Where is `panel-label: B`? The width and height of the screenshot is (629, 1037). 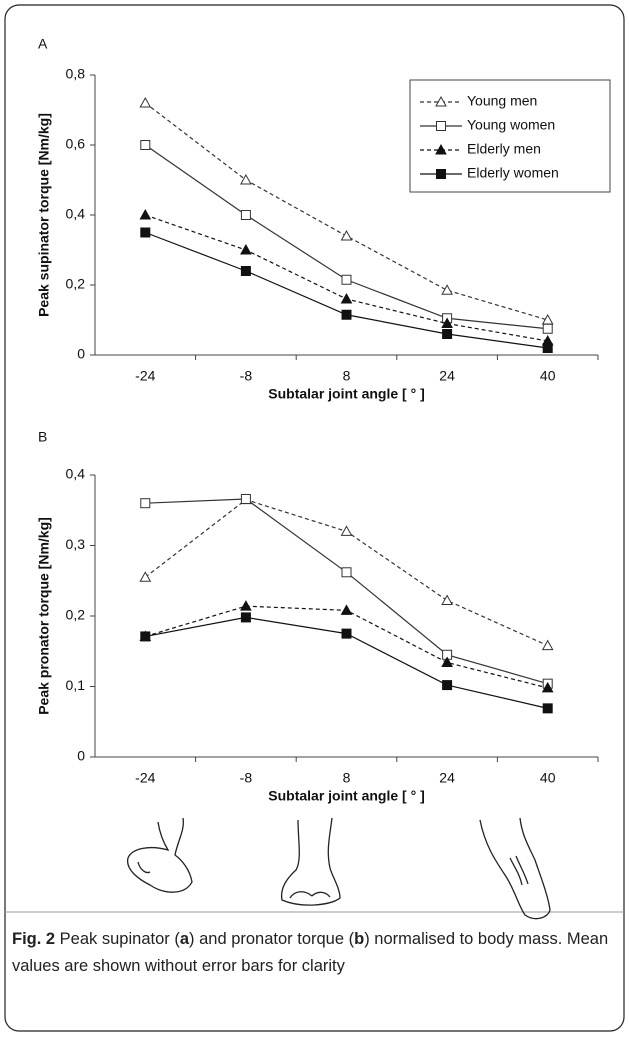
panel-label: B is located at coordinates (42, 437).